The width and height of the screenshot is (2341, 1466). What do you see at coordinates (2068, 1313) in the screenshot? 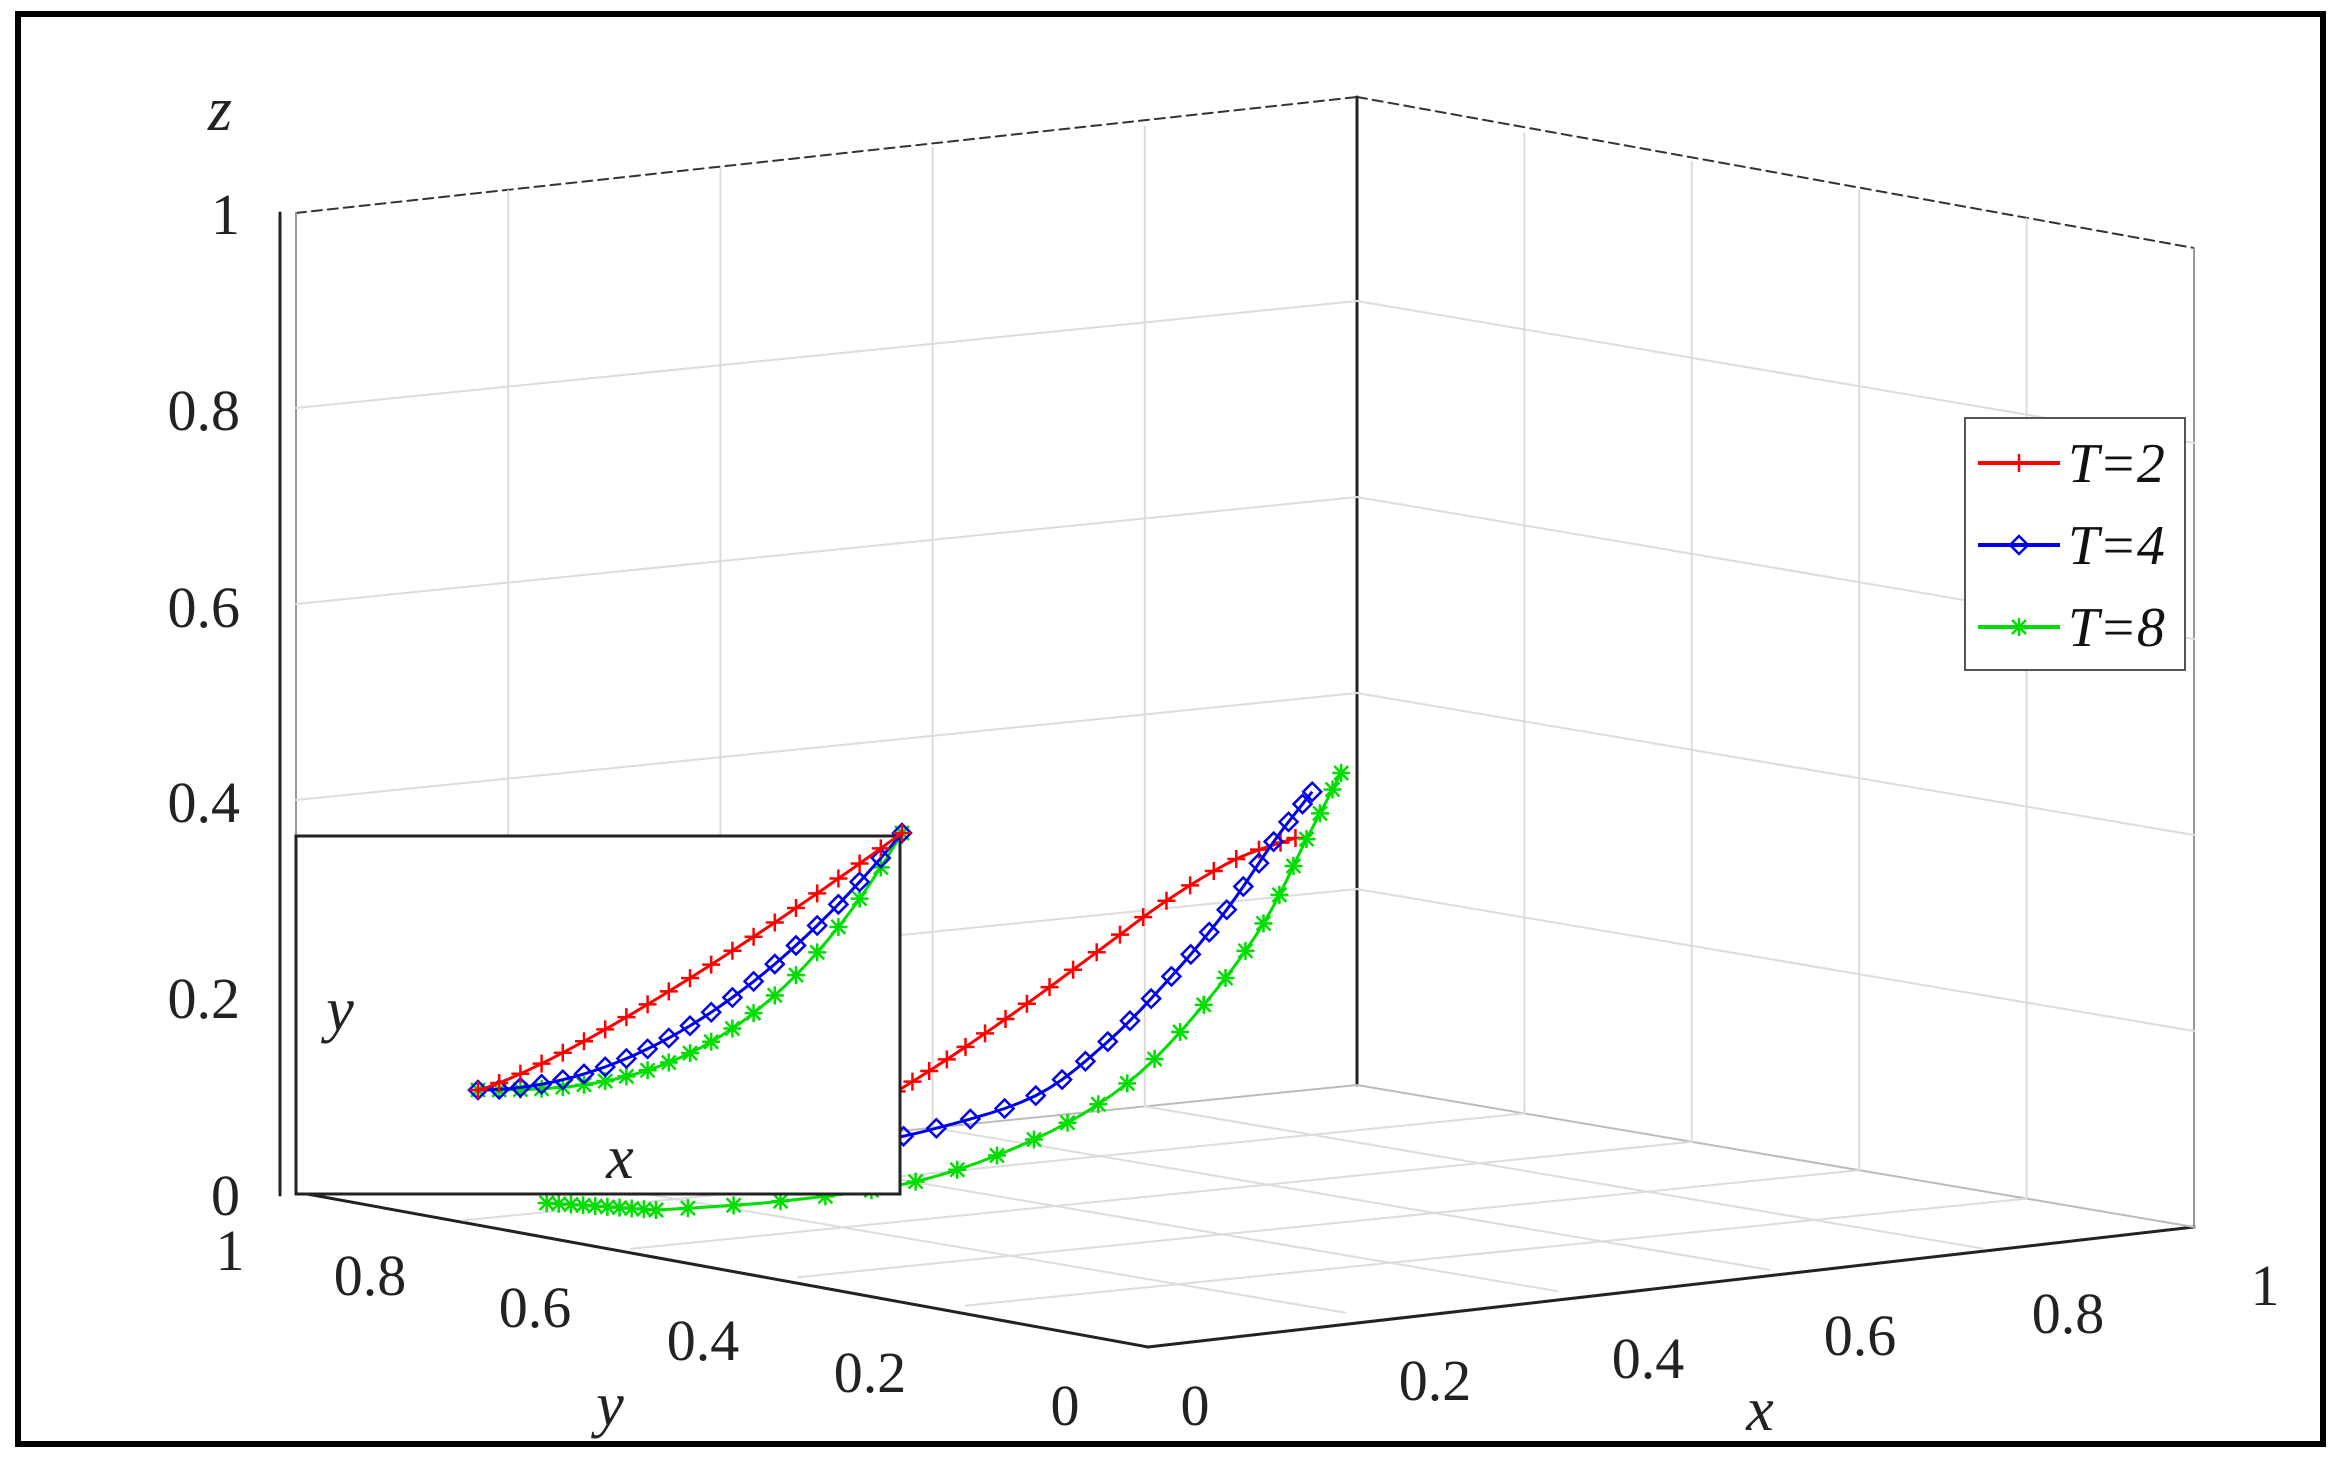
I see `x-tick-label: 0.8` at bounding box center [2068, 1313].